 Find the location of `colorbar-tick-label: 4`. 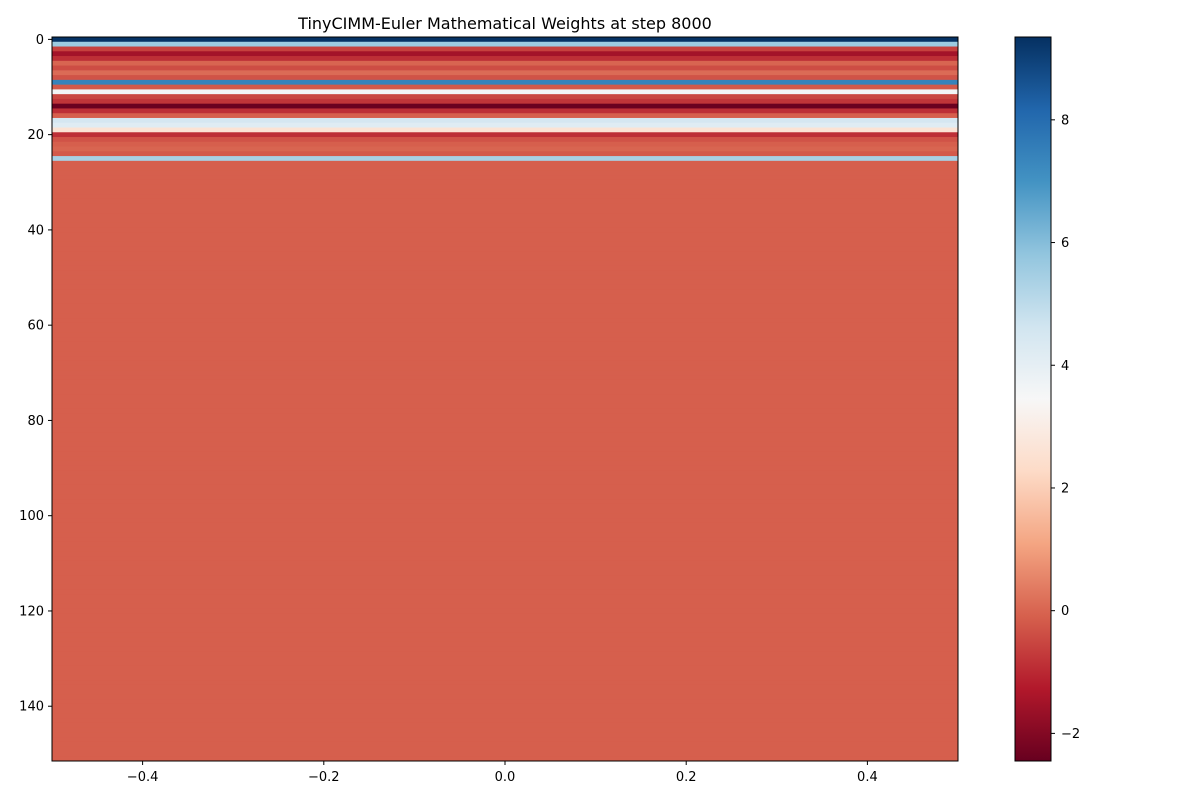

colorbar-tick-label: 4 is located at coordinates (1065, 366).